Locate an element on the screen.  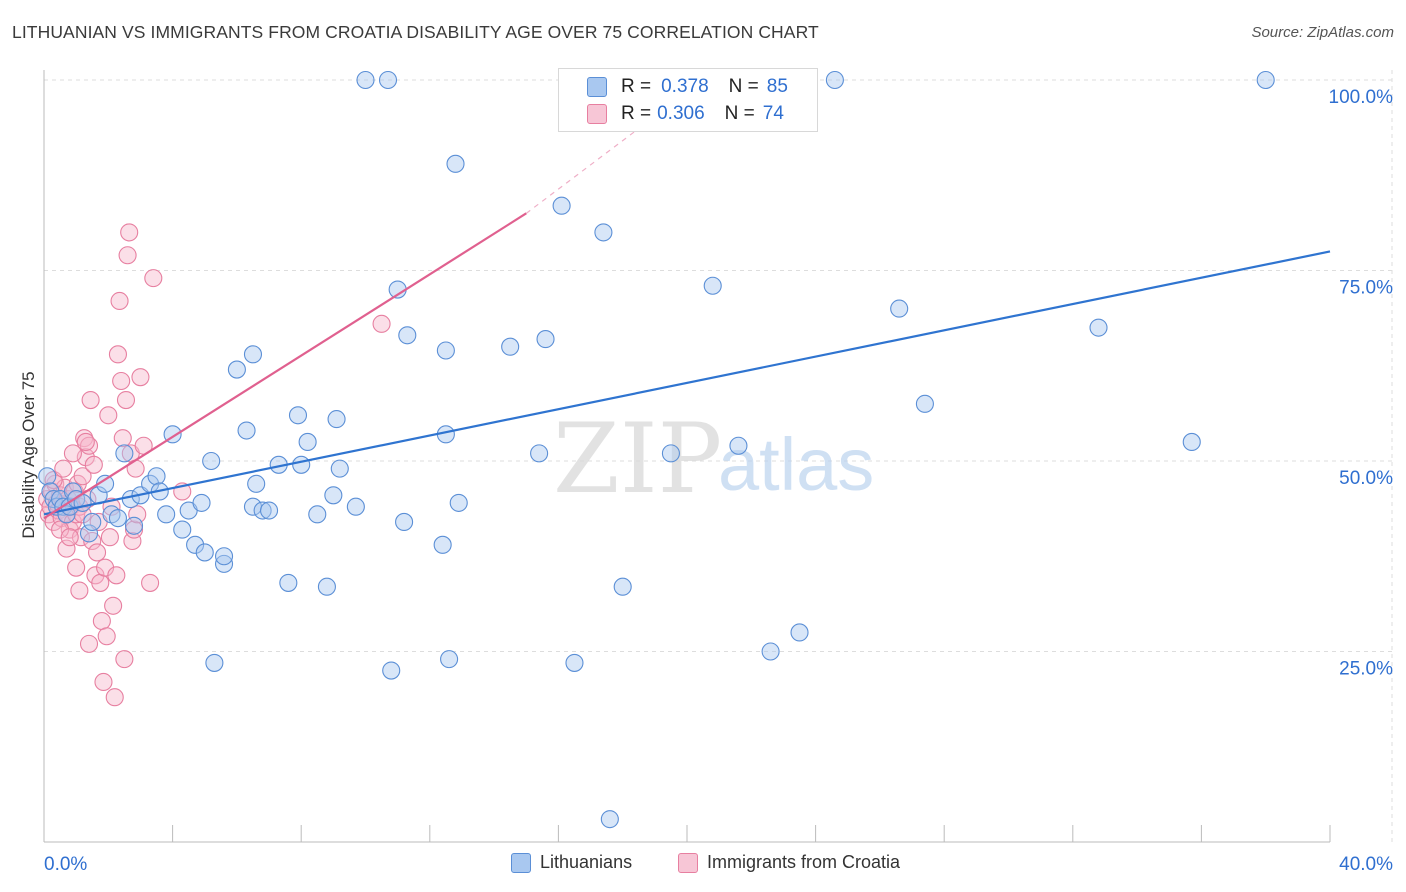
series-croatia-points is located at coordinates (214, 465).